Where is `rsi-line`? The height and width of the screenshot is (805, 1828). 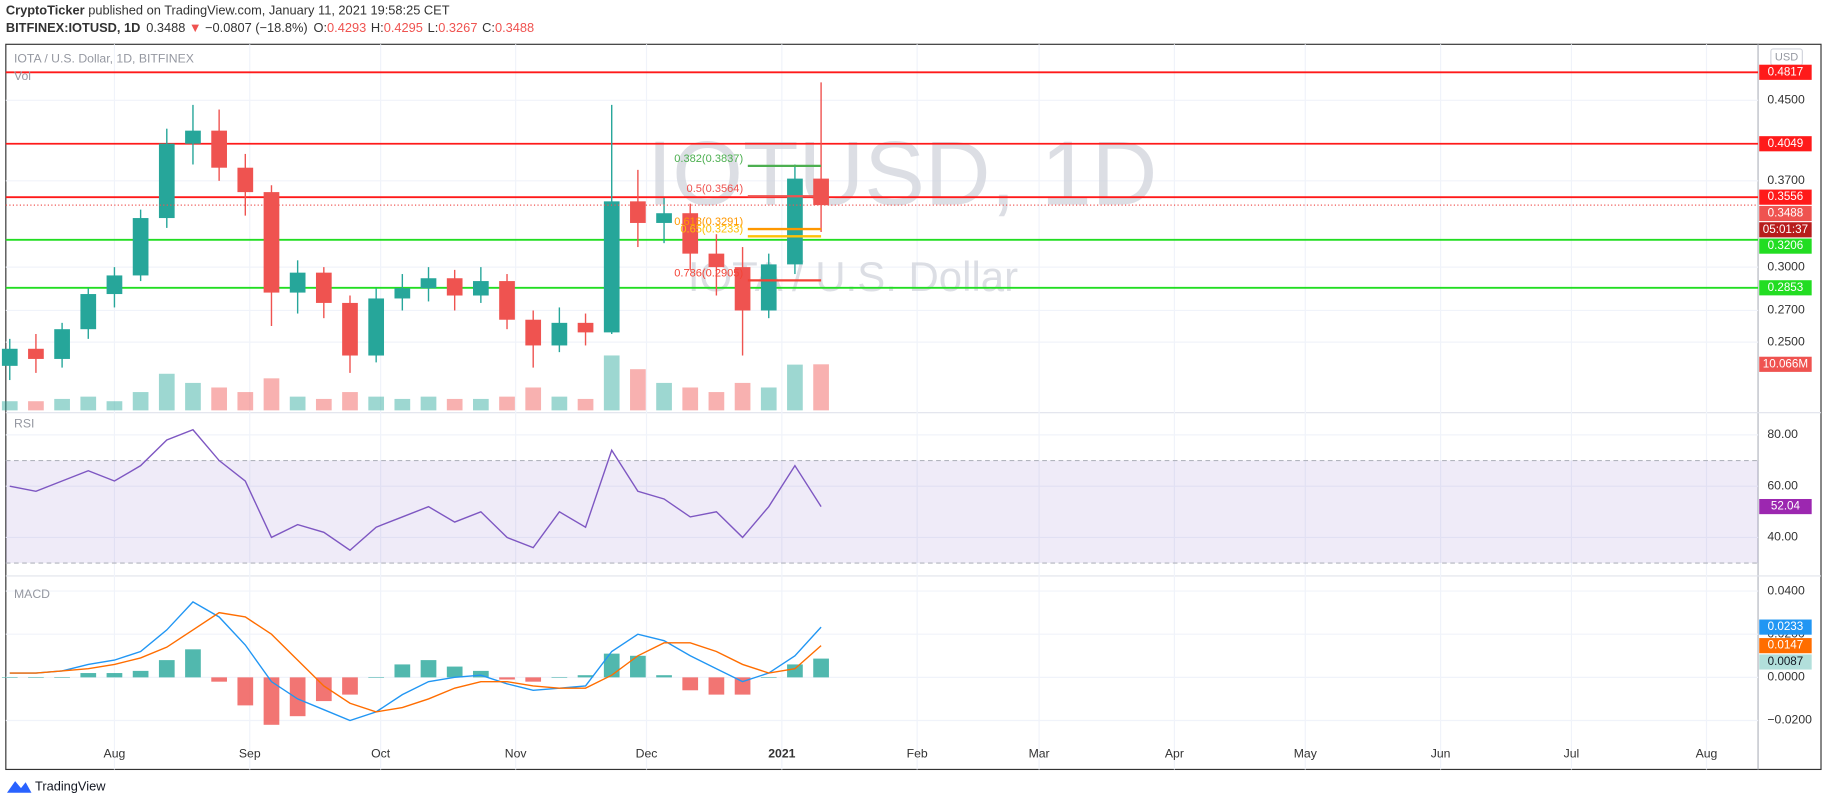 rsi-line is located at coordinates (415, 490).